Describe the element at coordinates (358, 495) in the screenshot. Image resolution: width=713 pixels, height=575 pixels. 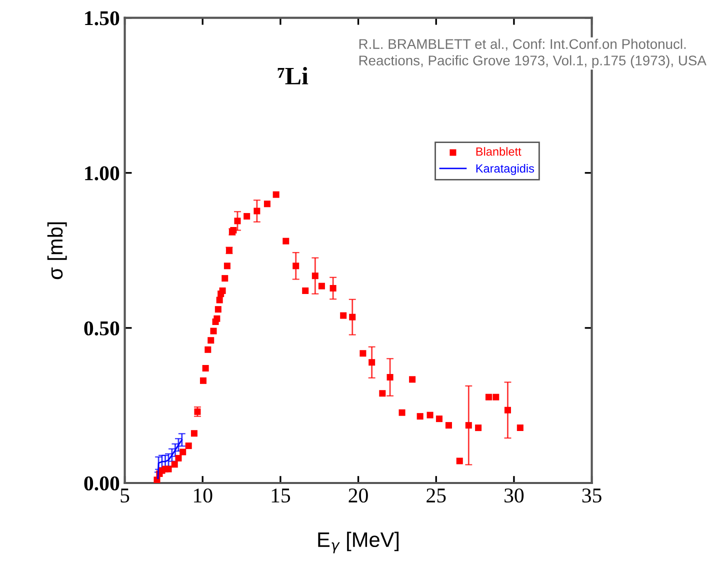
I see `x-tick-label: 20` at that location.